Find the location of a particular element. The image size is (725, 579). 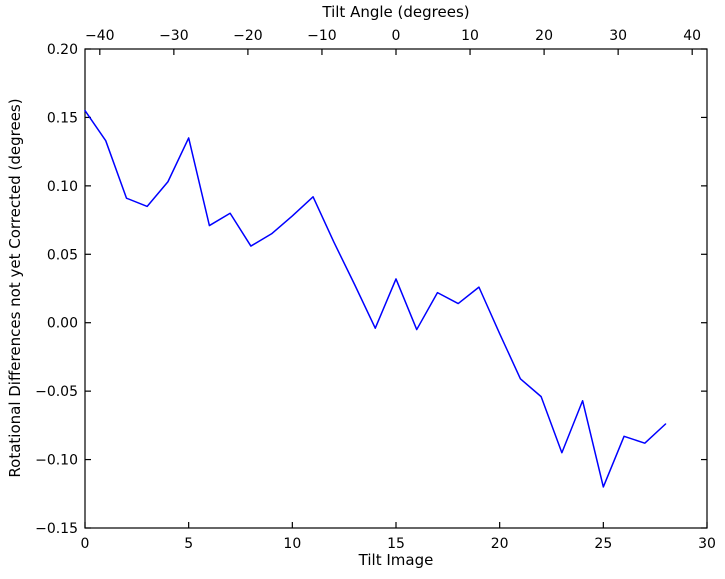

top-tick-label: 30 is located at coordinates (618, 36).